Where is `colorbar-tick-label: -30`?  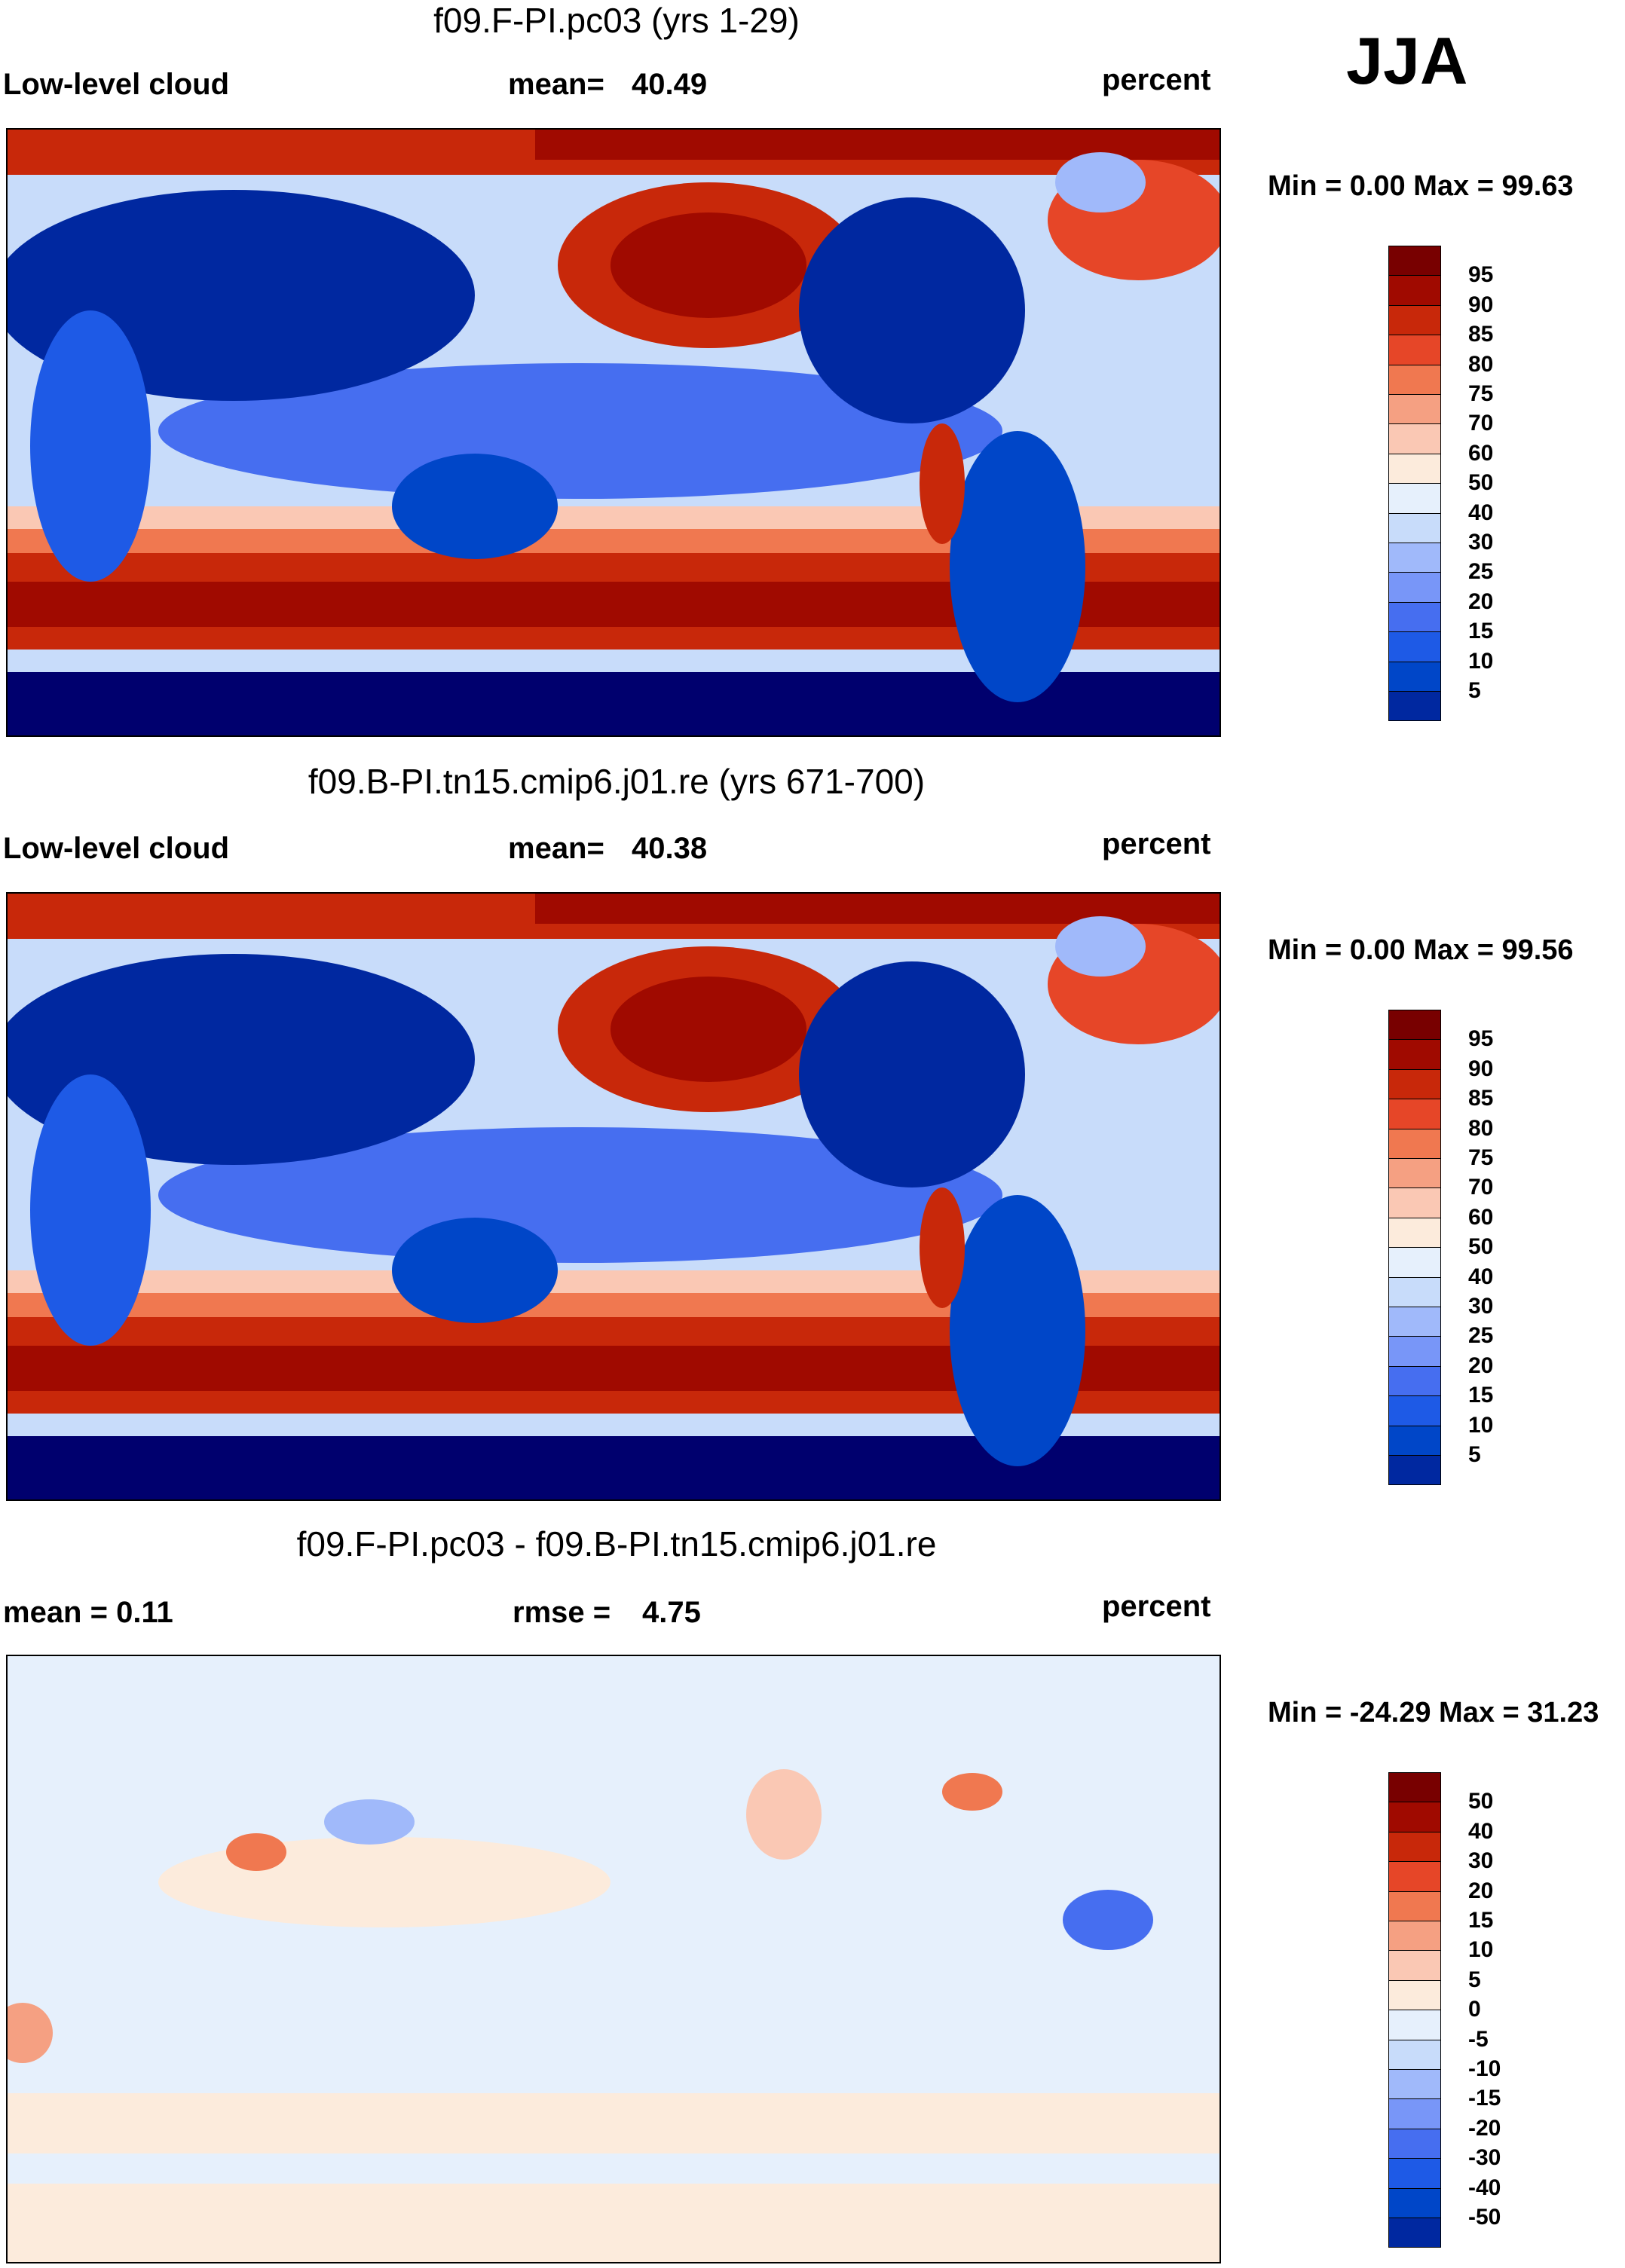 colorbar-tick-label: -30 is located at coordinates (1484, 2158).